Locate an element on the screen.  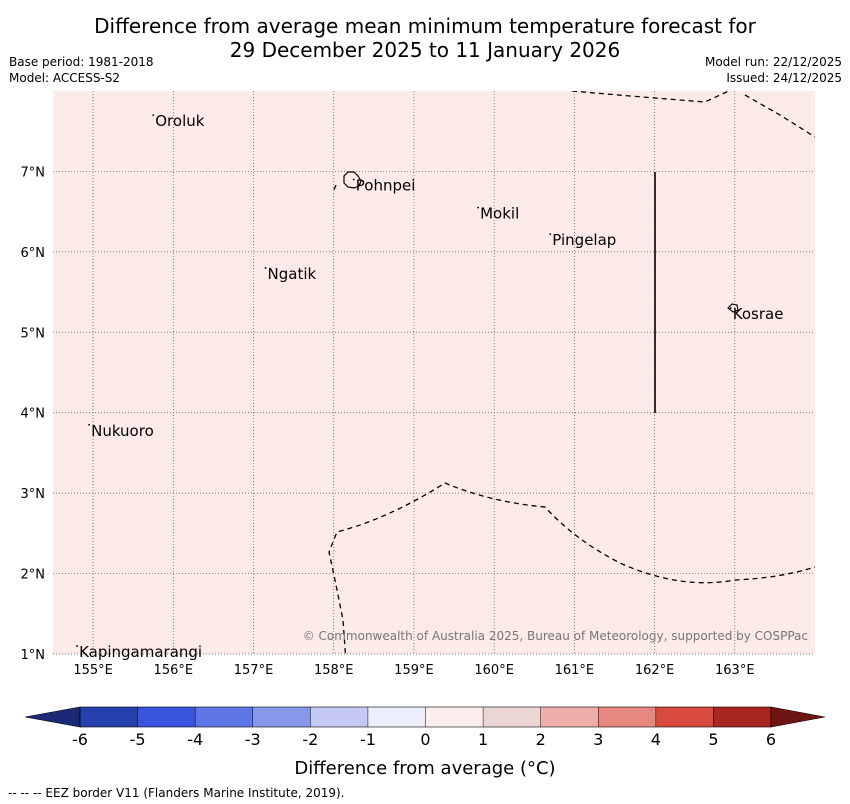
lat-tick-label: 4°N is located at coordinates (33, 414).